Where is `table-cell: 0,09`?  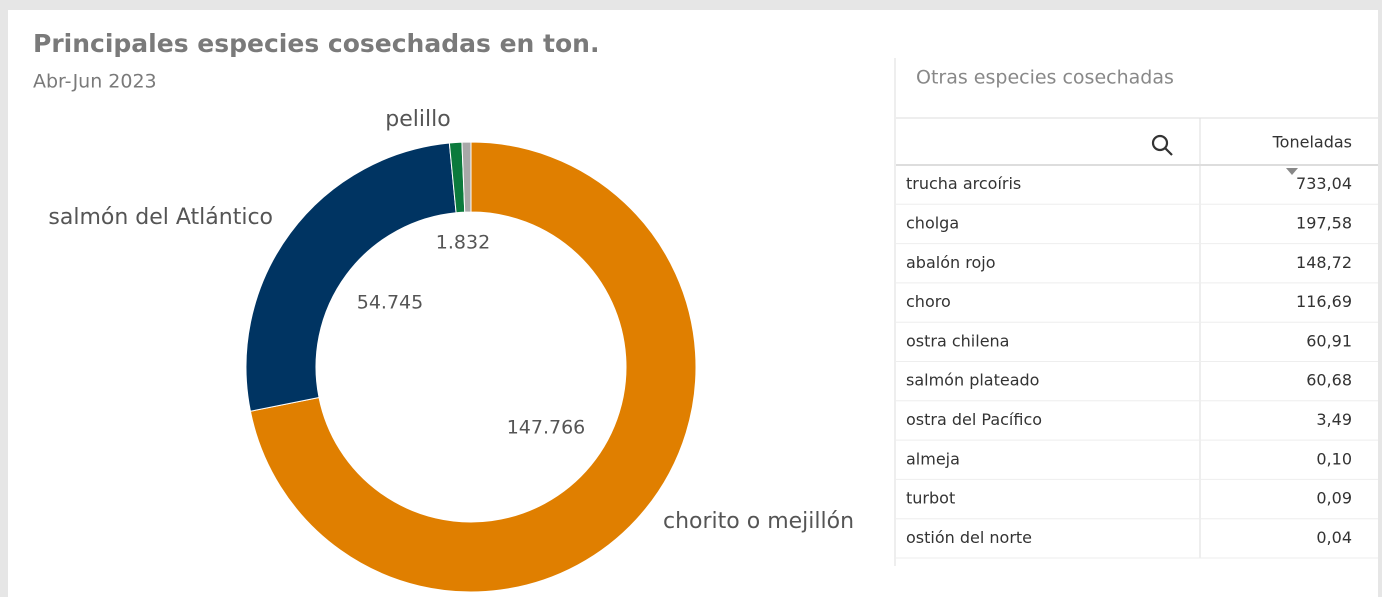 table-cell: 0,09 is located at coordinates (1334, 498).